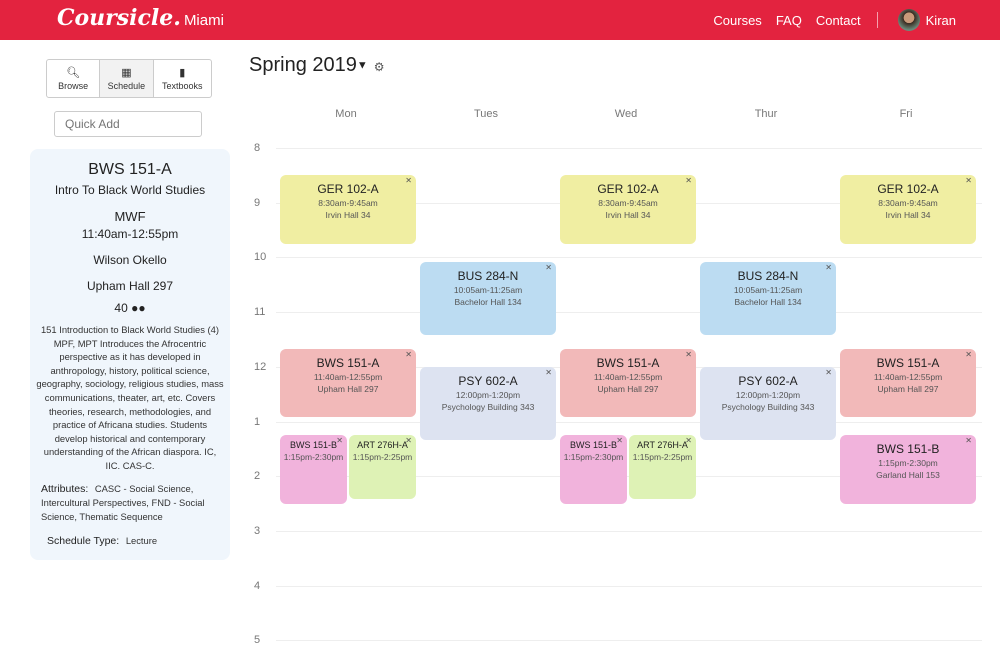 This screenshot has height=663, width=1000. What do you see at coordinates (257, 476) in the screenshot?
I see `hour-label: 2` at bounding box center [257, 476].